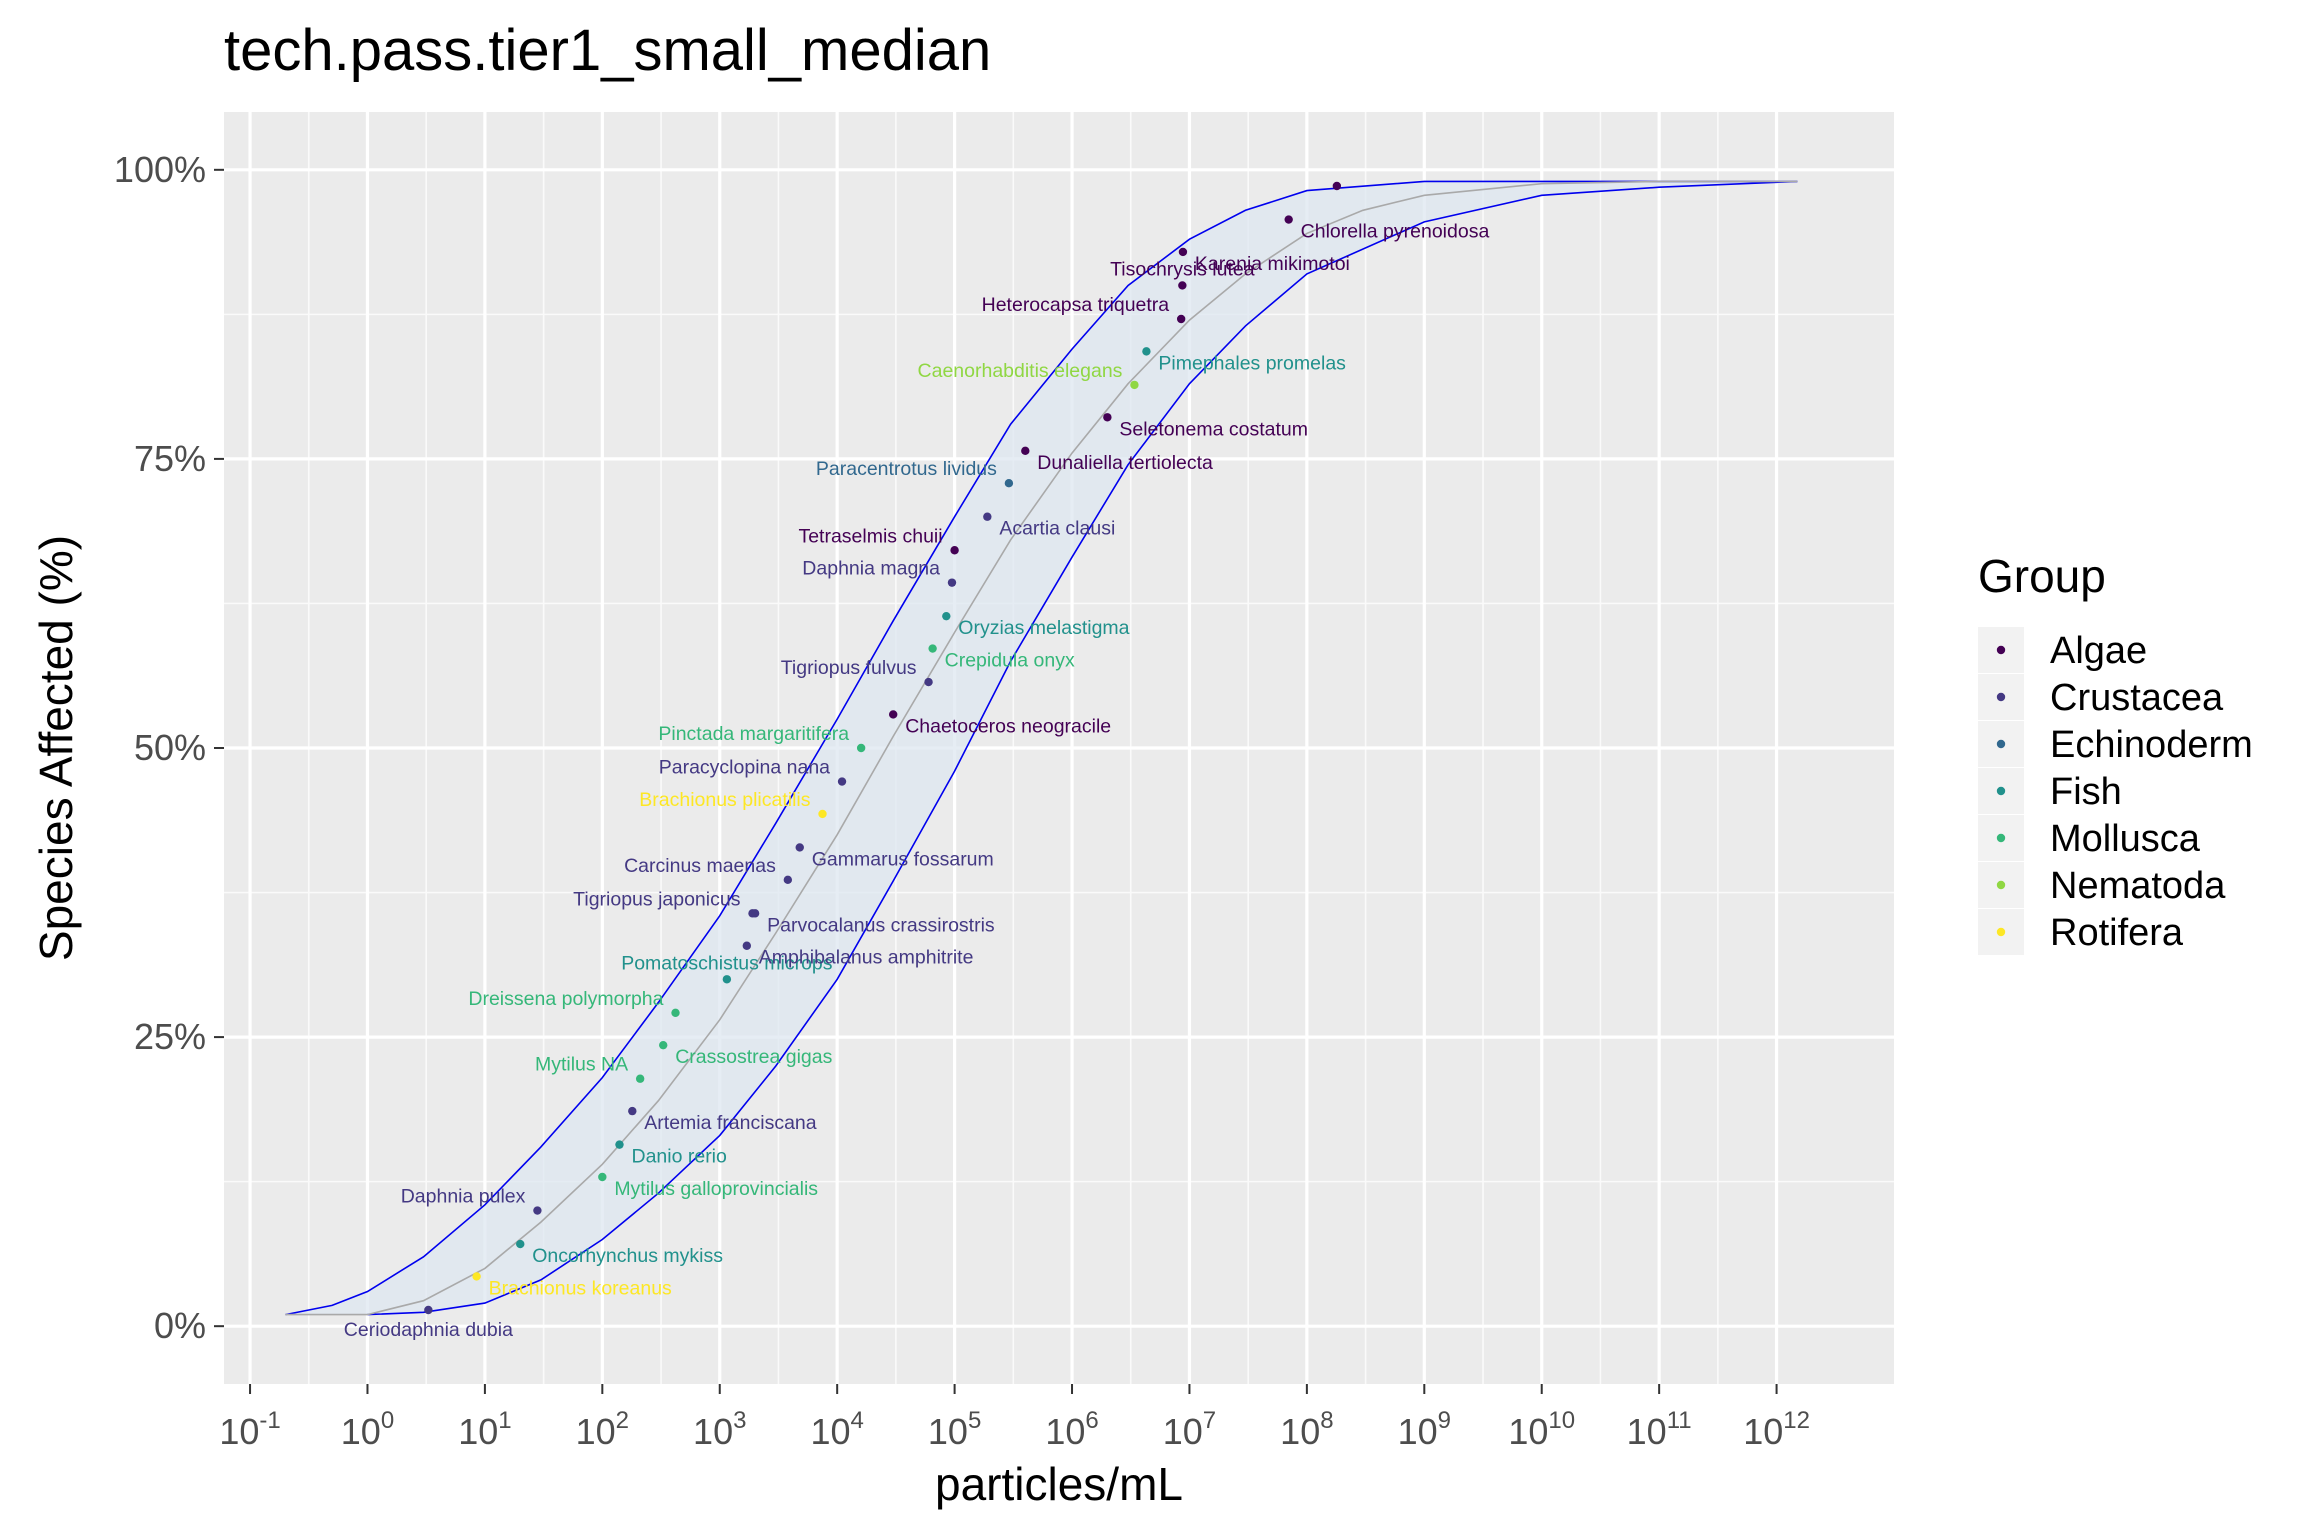  Describe the element at coordinates (2086, 792) in the screenshot. I see `legend-label: Fish` at that location.